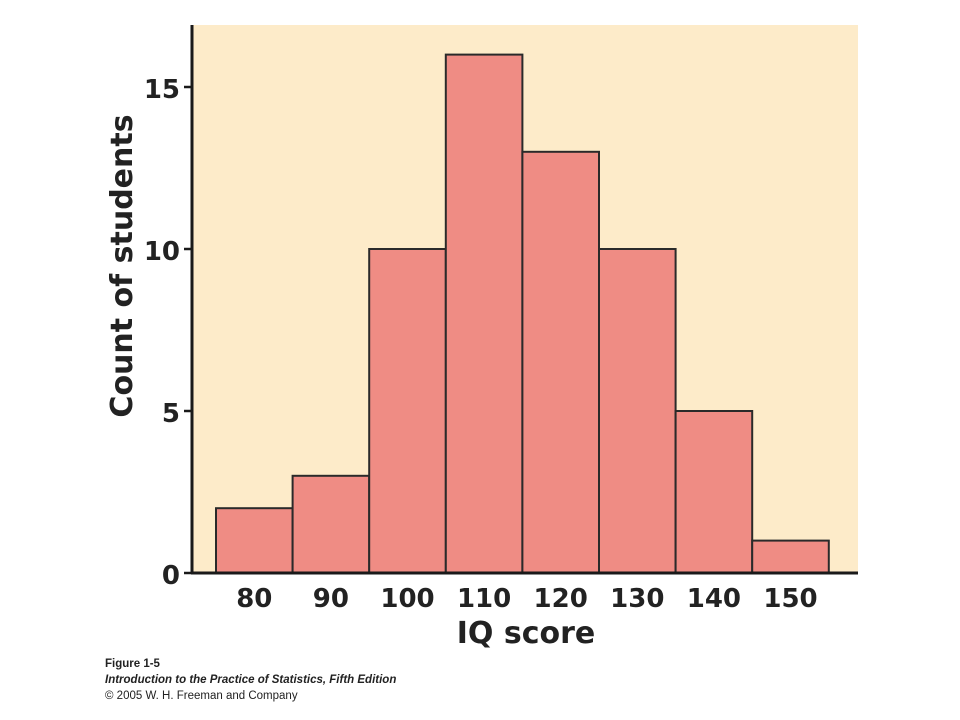  What do you see at coordinates (171, 414) in the screenshot?
I see `y-tick-label-5: 5` at bounding box center [171, 414].